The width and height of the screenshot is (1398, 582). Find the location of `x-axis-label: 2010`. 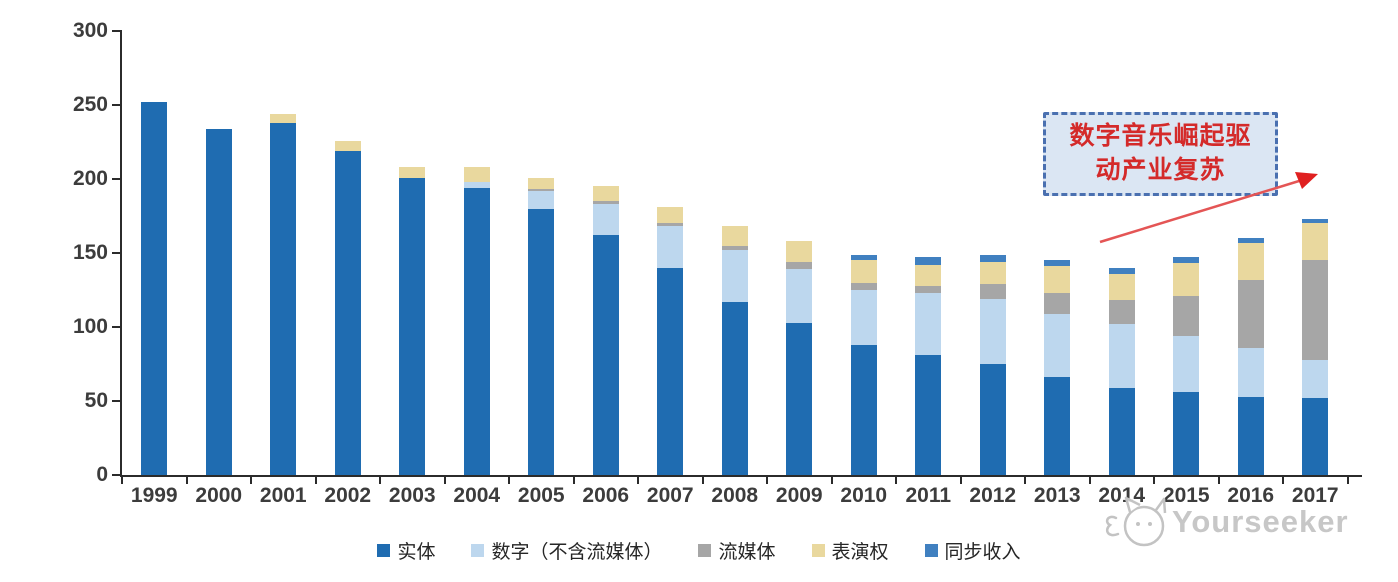

x-axis-label: 2010 is located at coordinates (864, 495).